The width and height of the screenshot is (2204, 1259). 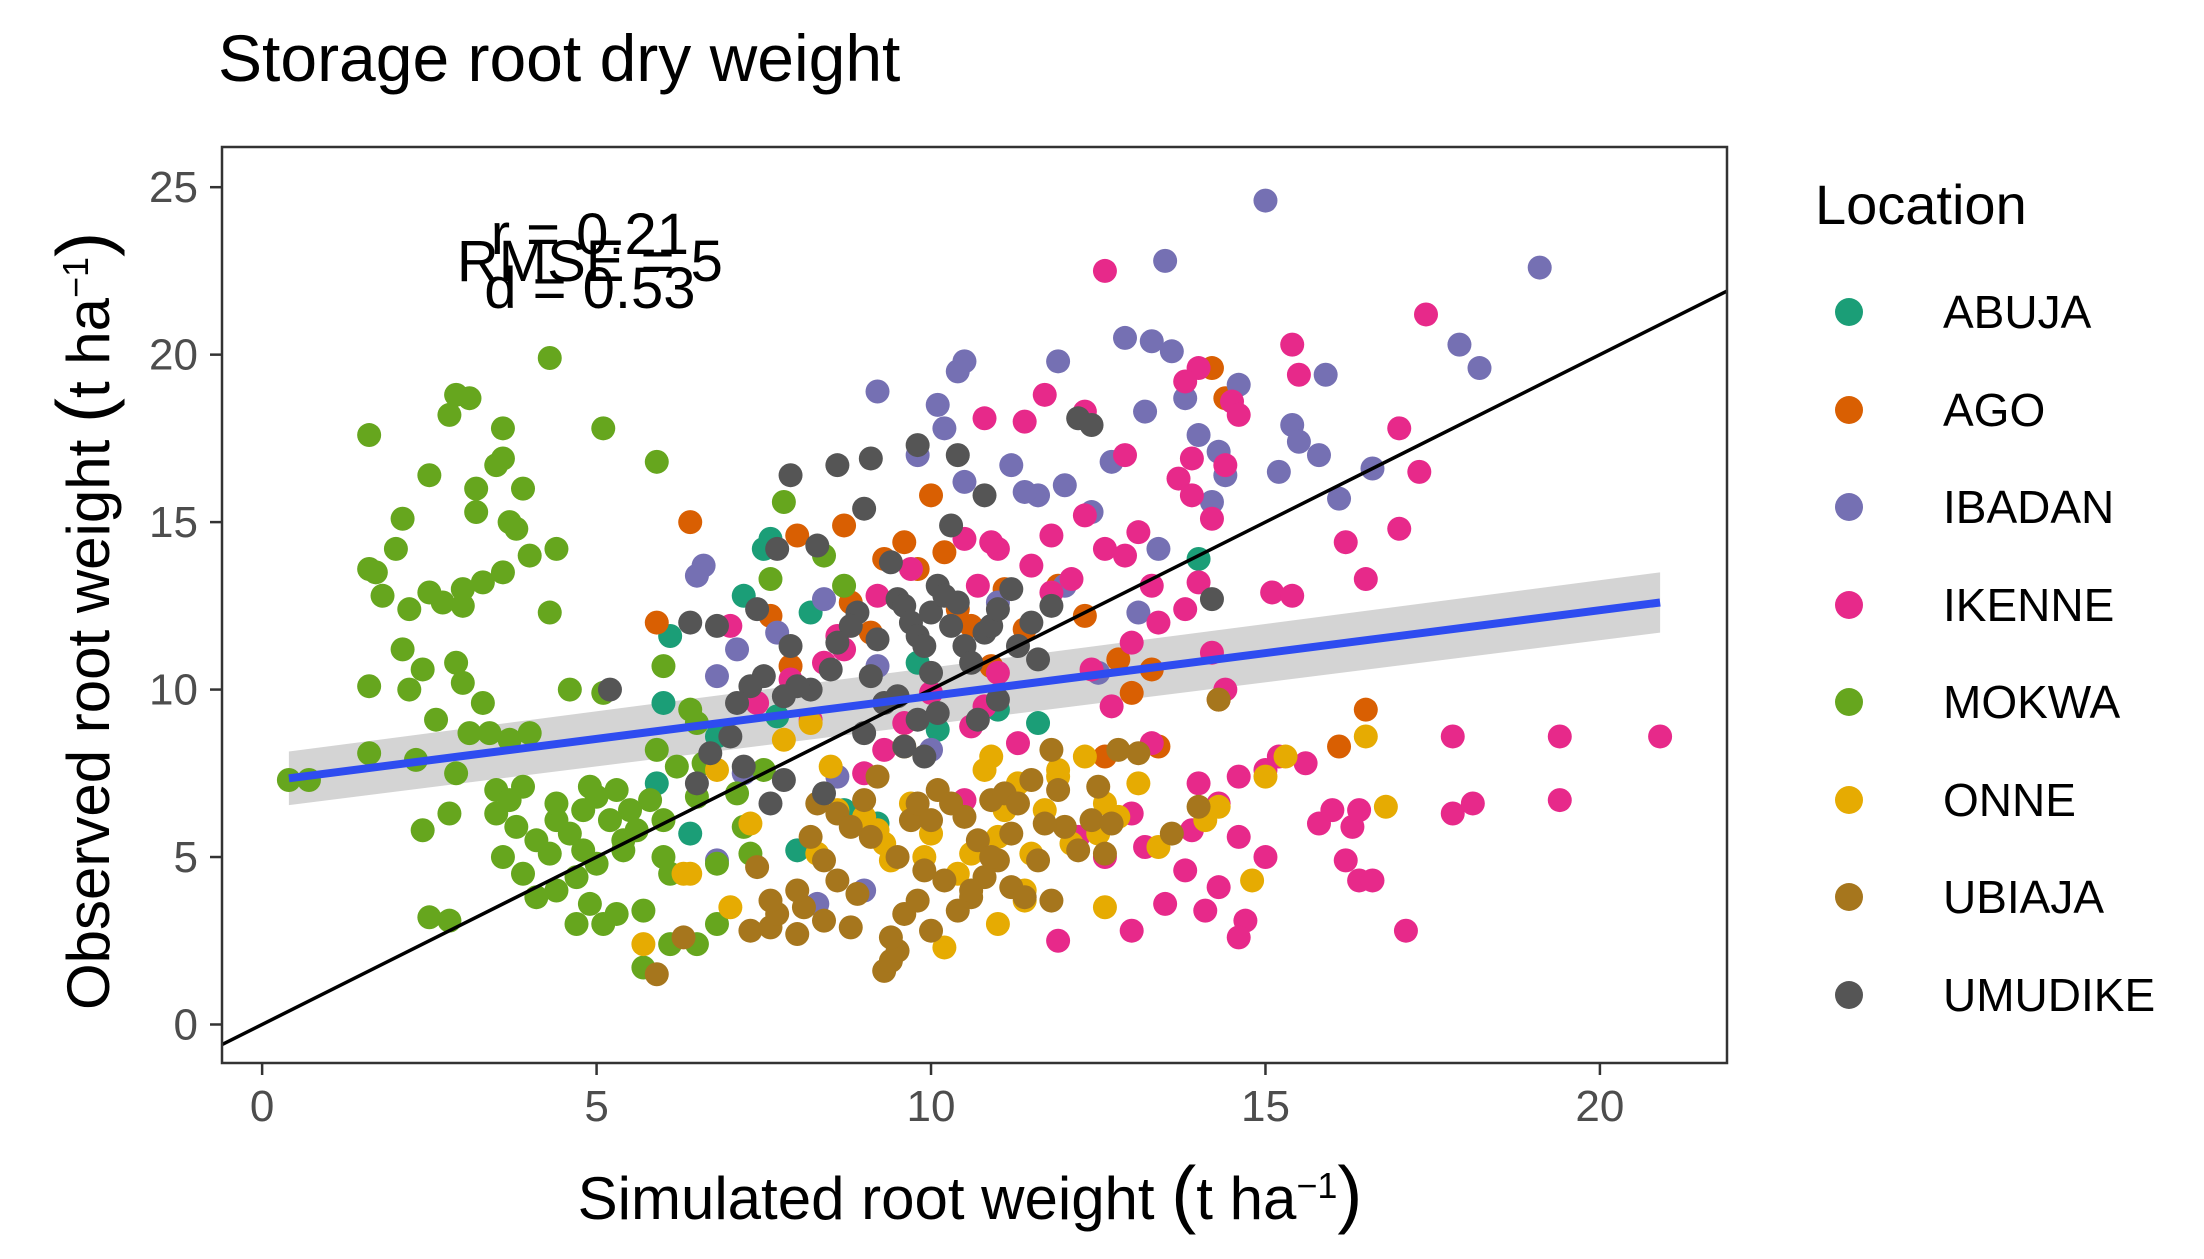 I want to click on stat-rmse: RMSE = 5, so click(x=590, y=261).